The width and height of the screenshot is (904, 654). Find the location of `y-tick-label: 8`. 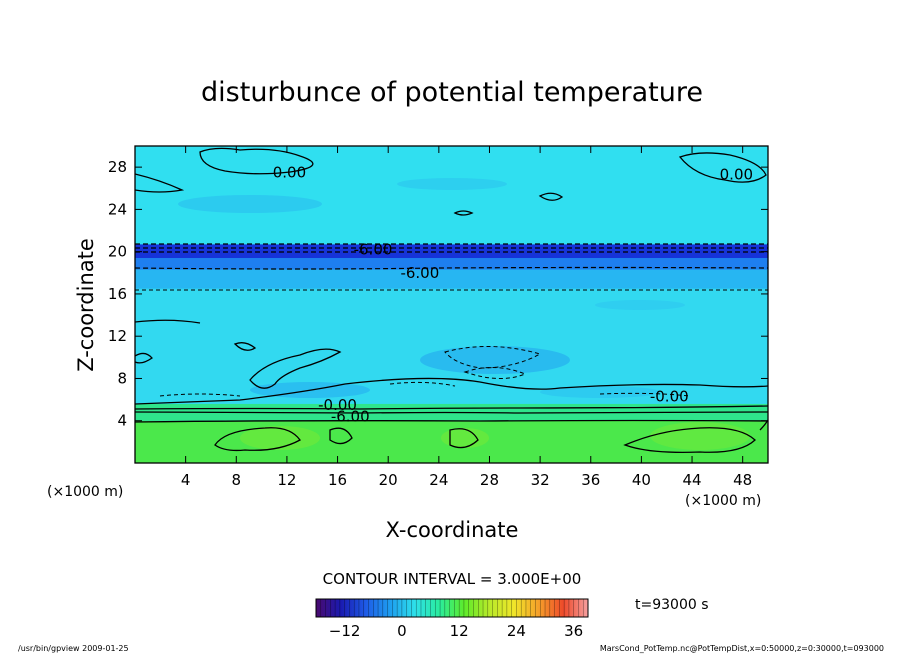

y-tick-label: 8 is located at coordinates (122, 378).